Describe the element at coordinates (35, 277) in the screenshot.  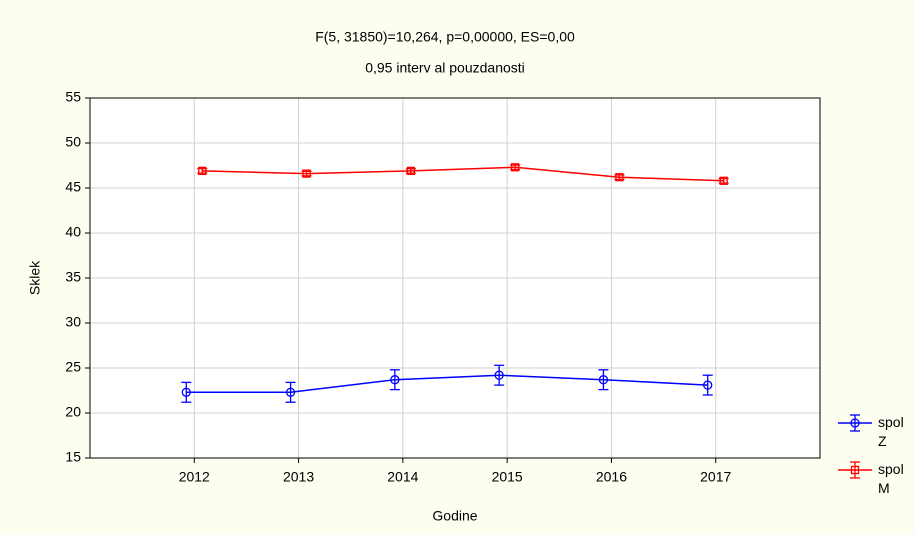
I see `y-axis-label: Sklek` at that location.